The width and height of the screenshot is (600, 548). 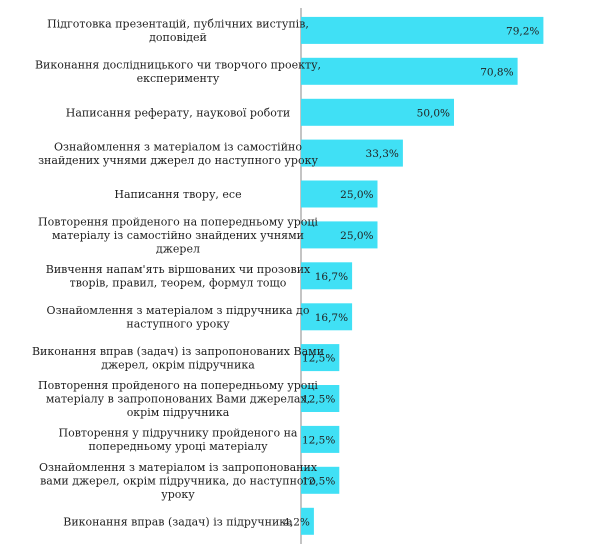 I want to click on value-label-11: 12,5%, so click(x=318, y=481).